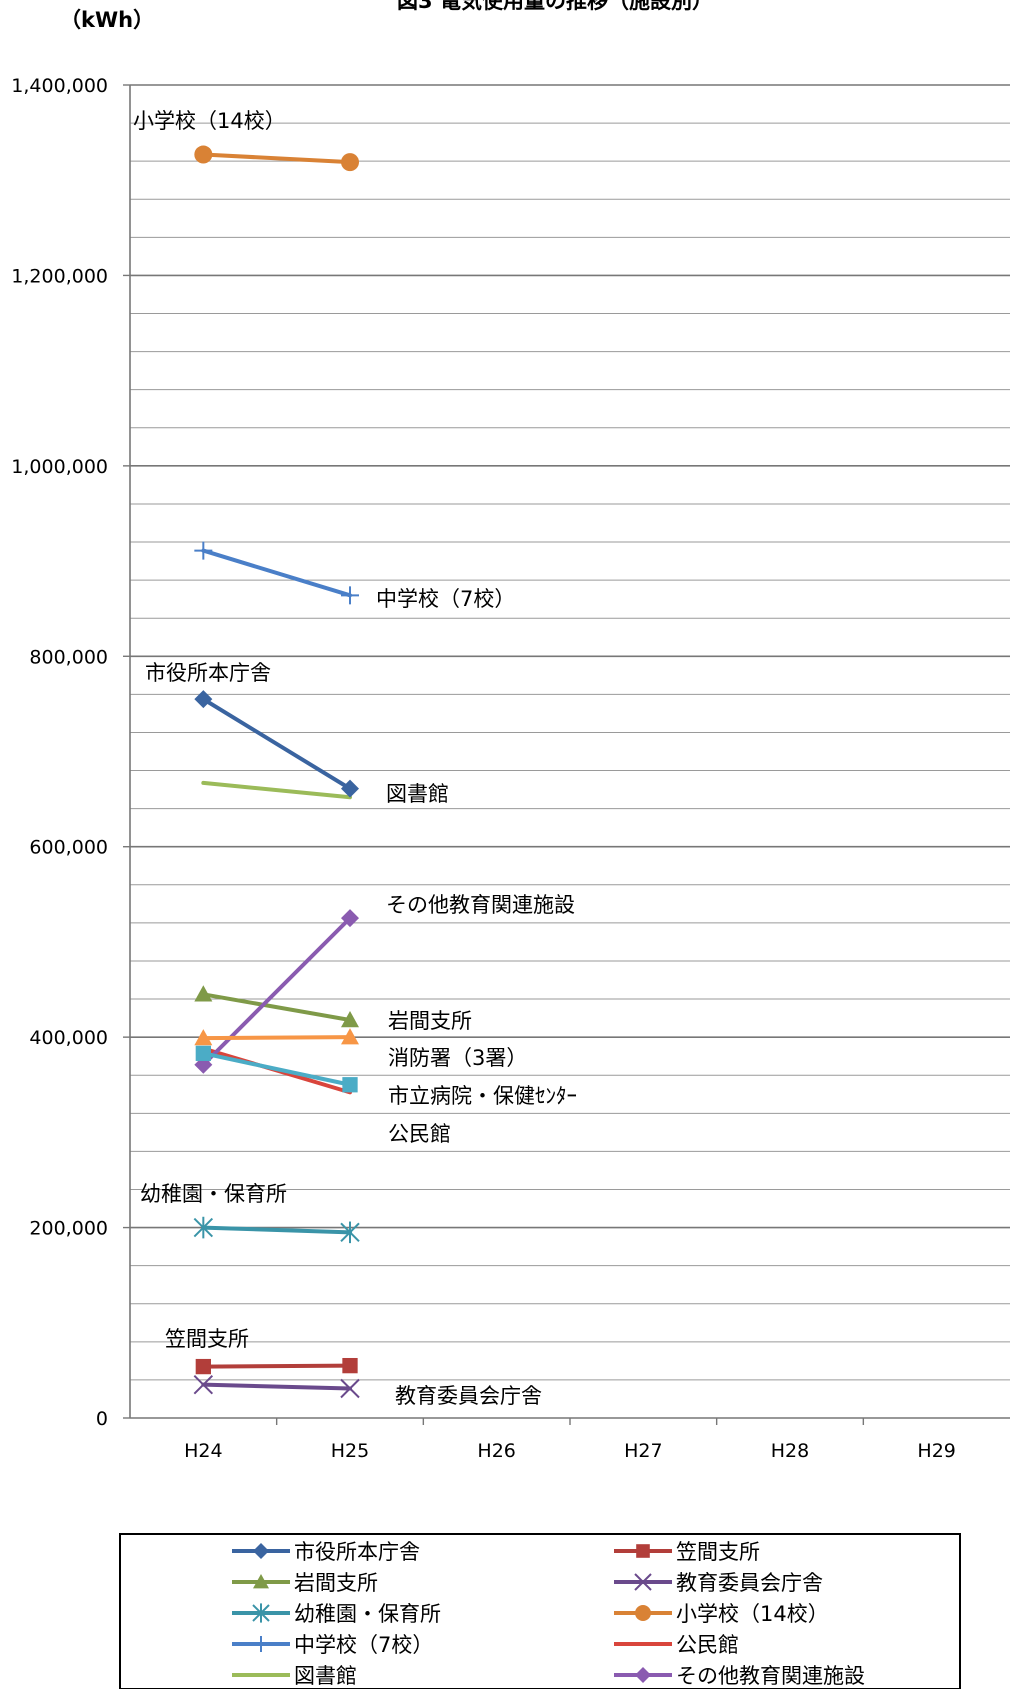 This screenshot has height=1689, width=1010. I want to click on x-tick-label: H26, so click(496, 1451).